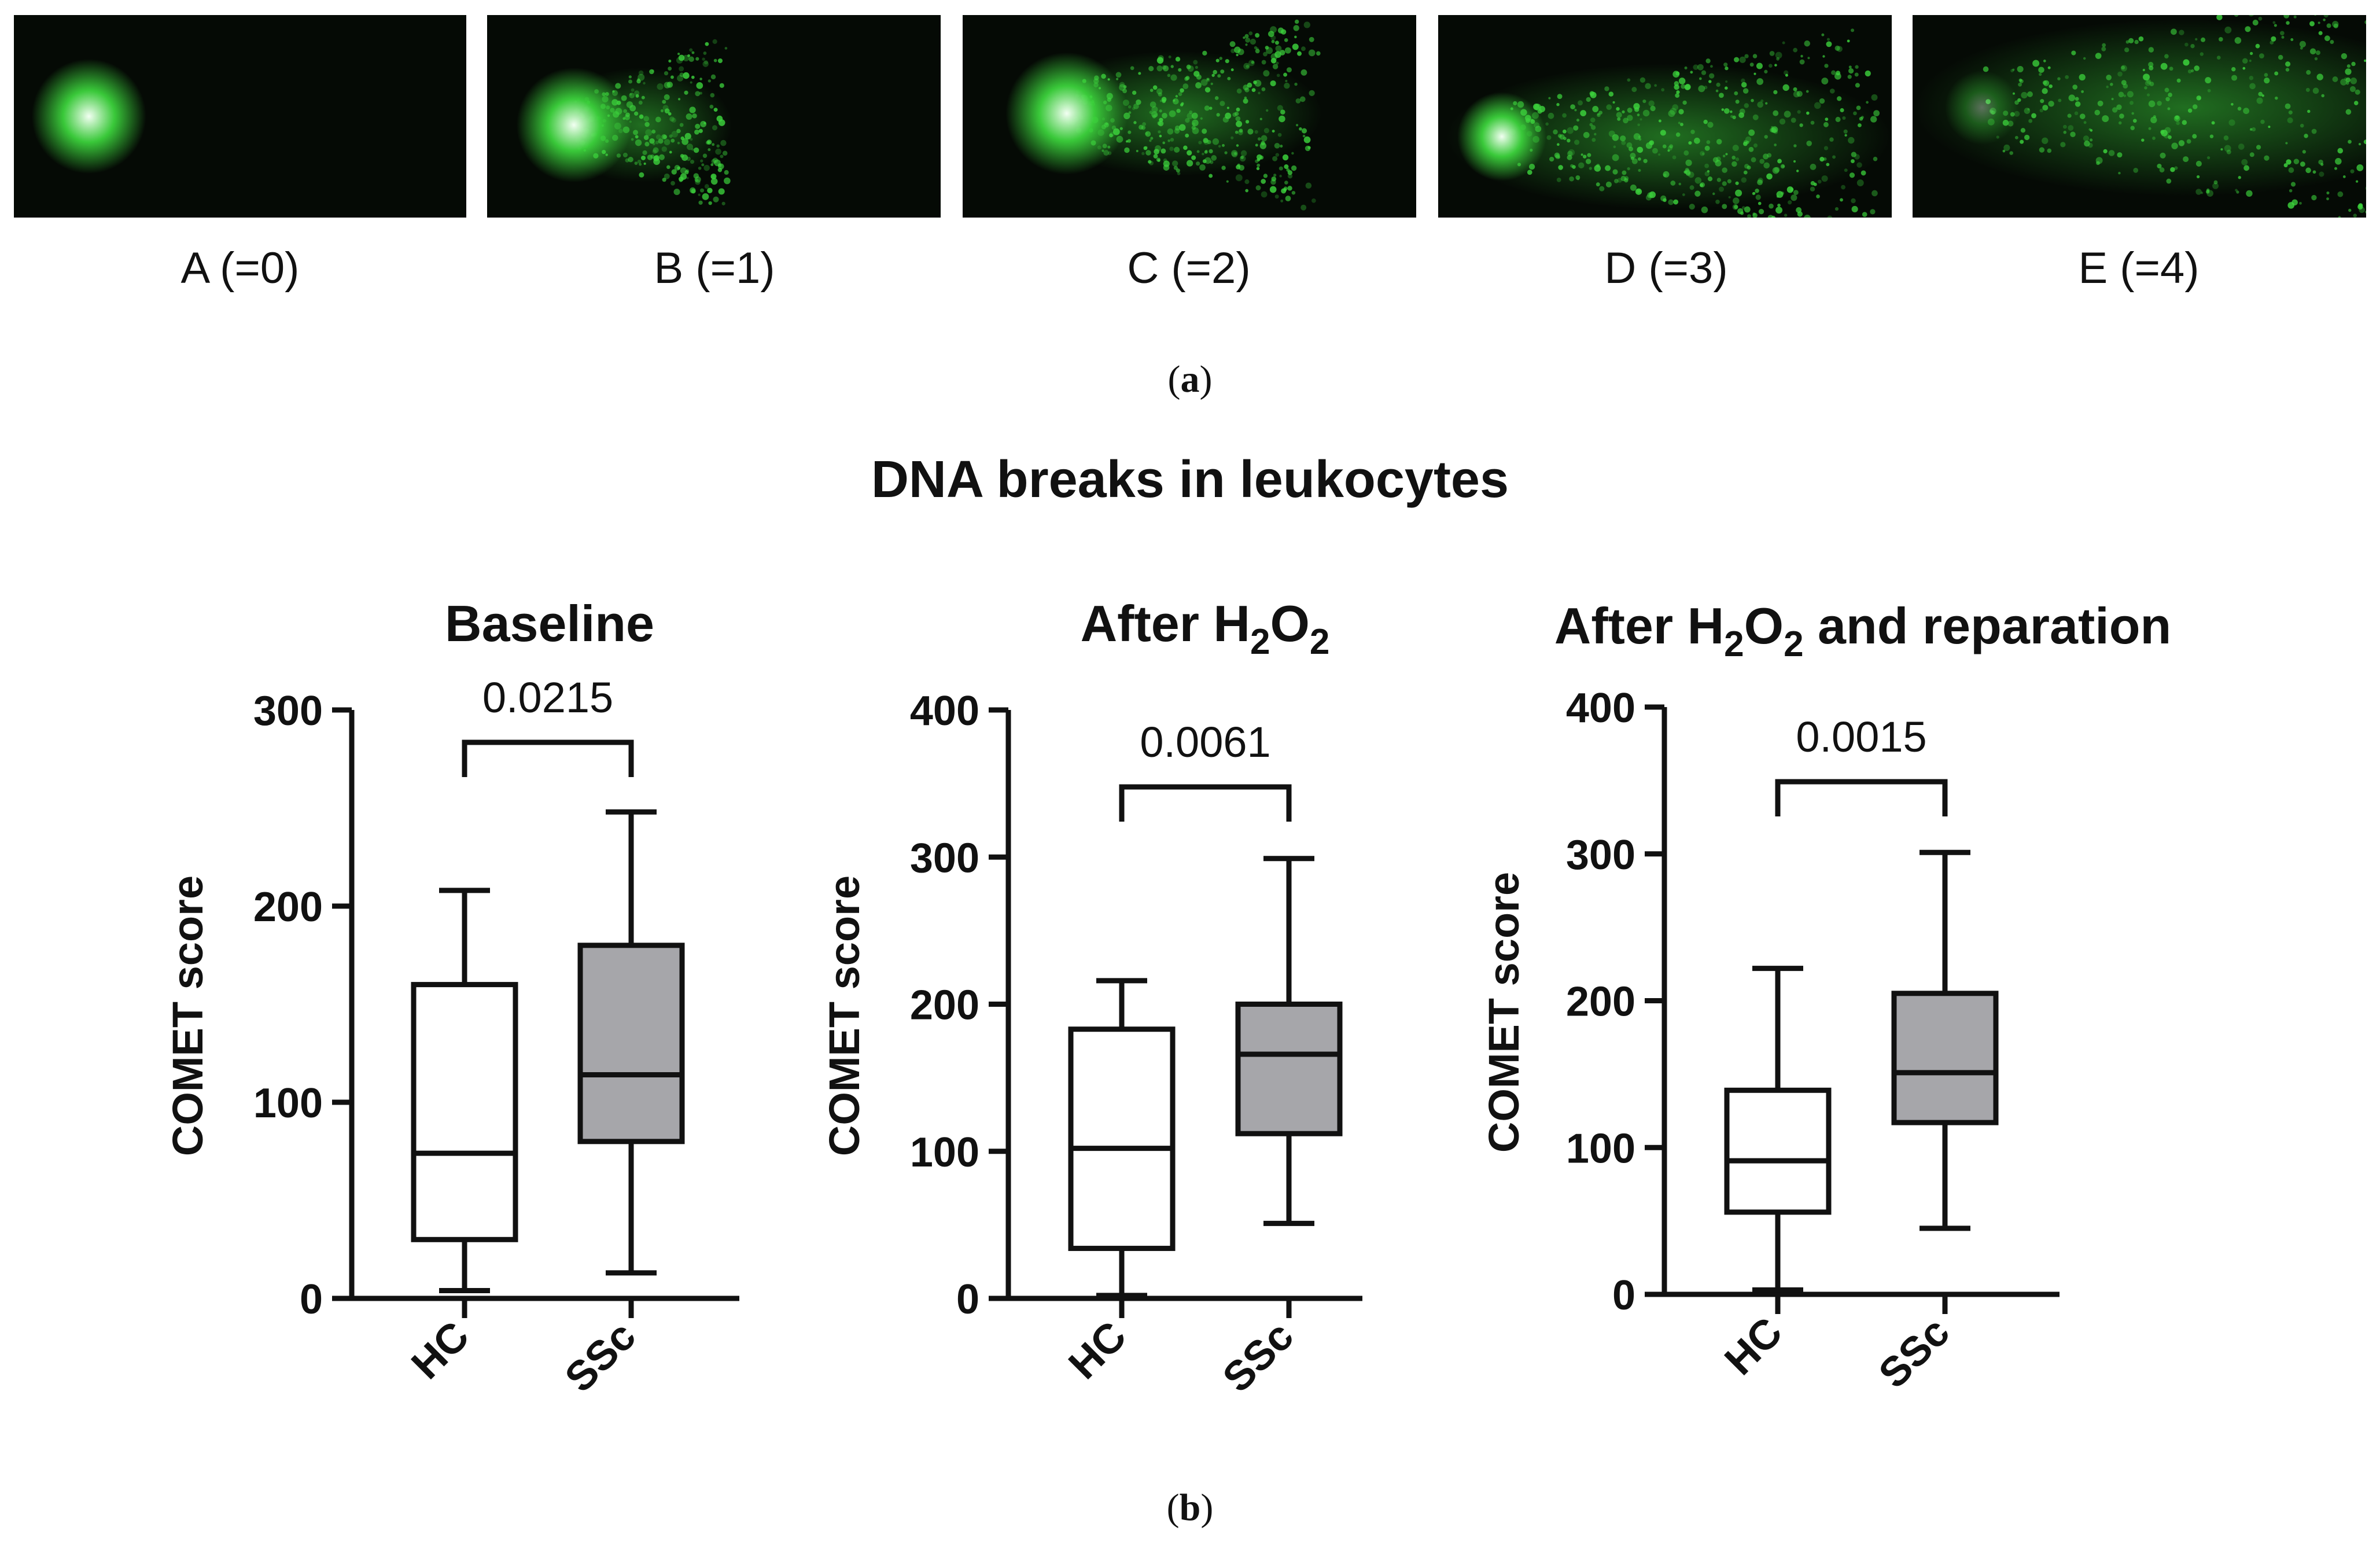 The image size is (2380, 1553). What do you see at coordinates (2139, 268) in the screenshot?
I see `comet-label-e: E (=4)` at bounding box center [2139, 268].